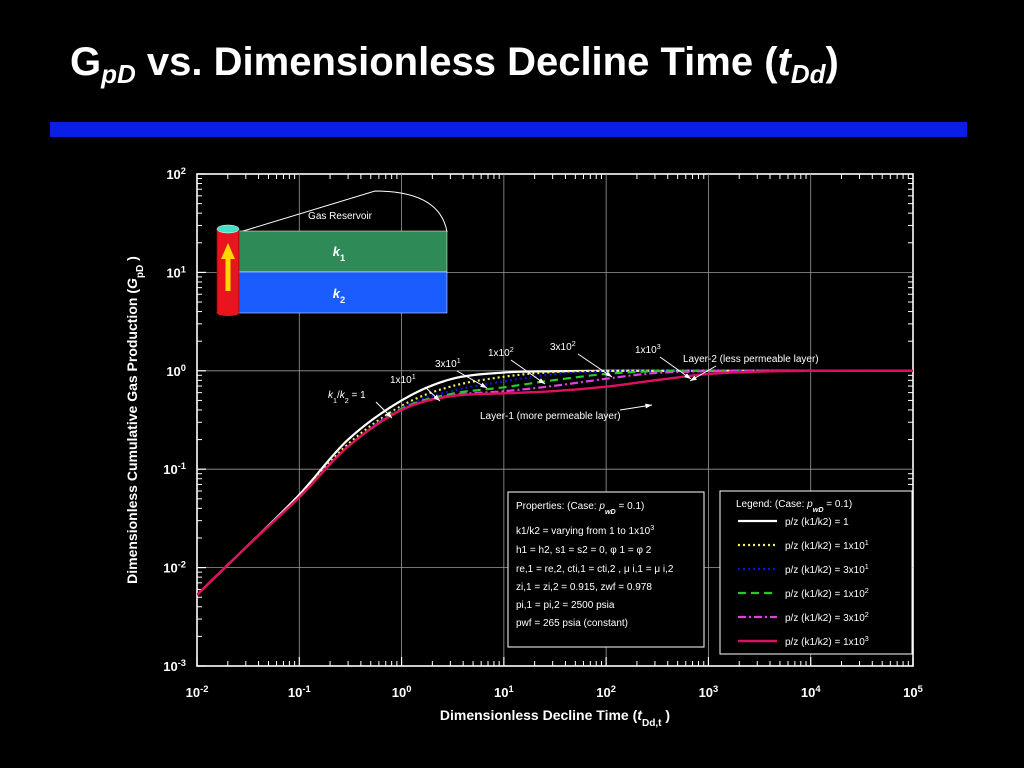 Image resolution: width=1024 pixels, height=768 pixels. What do you see at coordinates (808, 74) in the screenshot?
I see `title-t-sub: Dd` at bounding box center [808, 74].